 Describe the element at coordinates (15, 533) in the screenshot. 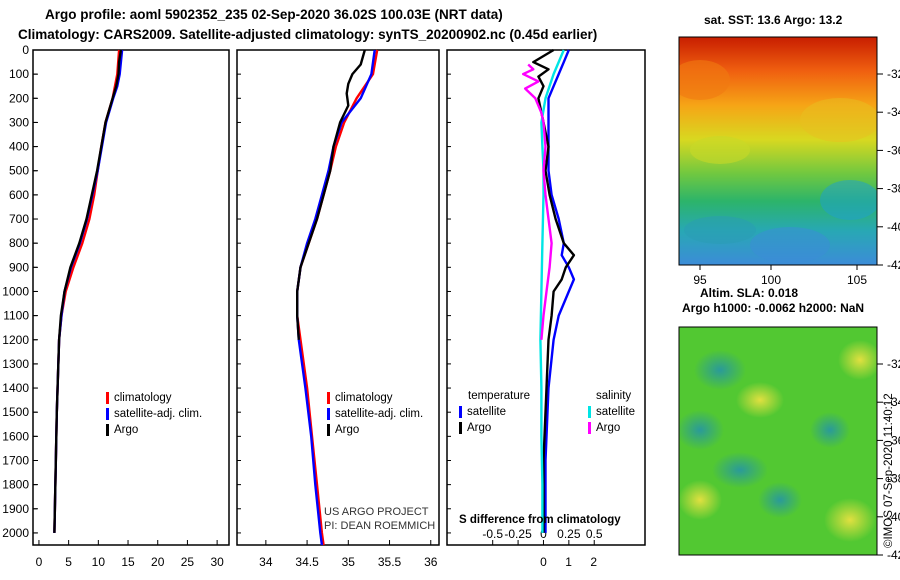

I see `depth-tick-label: 2000` at that location.